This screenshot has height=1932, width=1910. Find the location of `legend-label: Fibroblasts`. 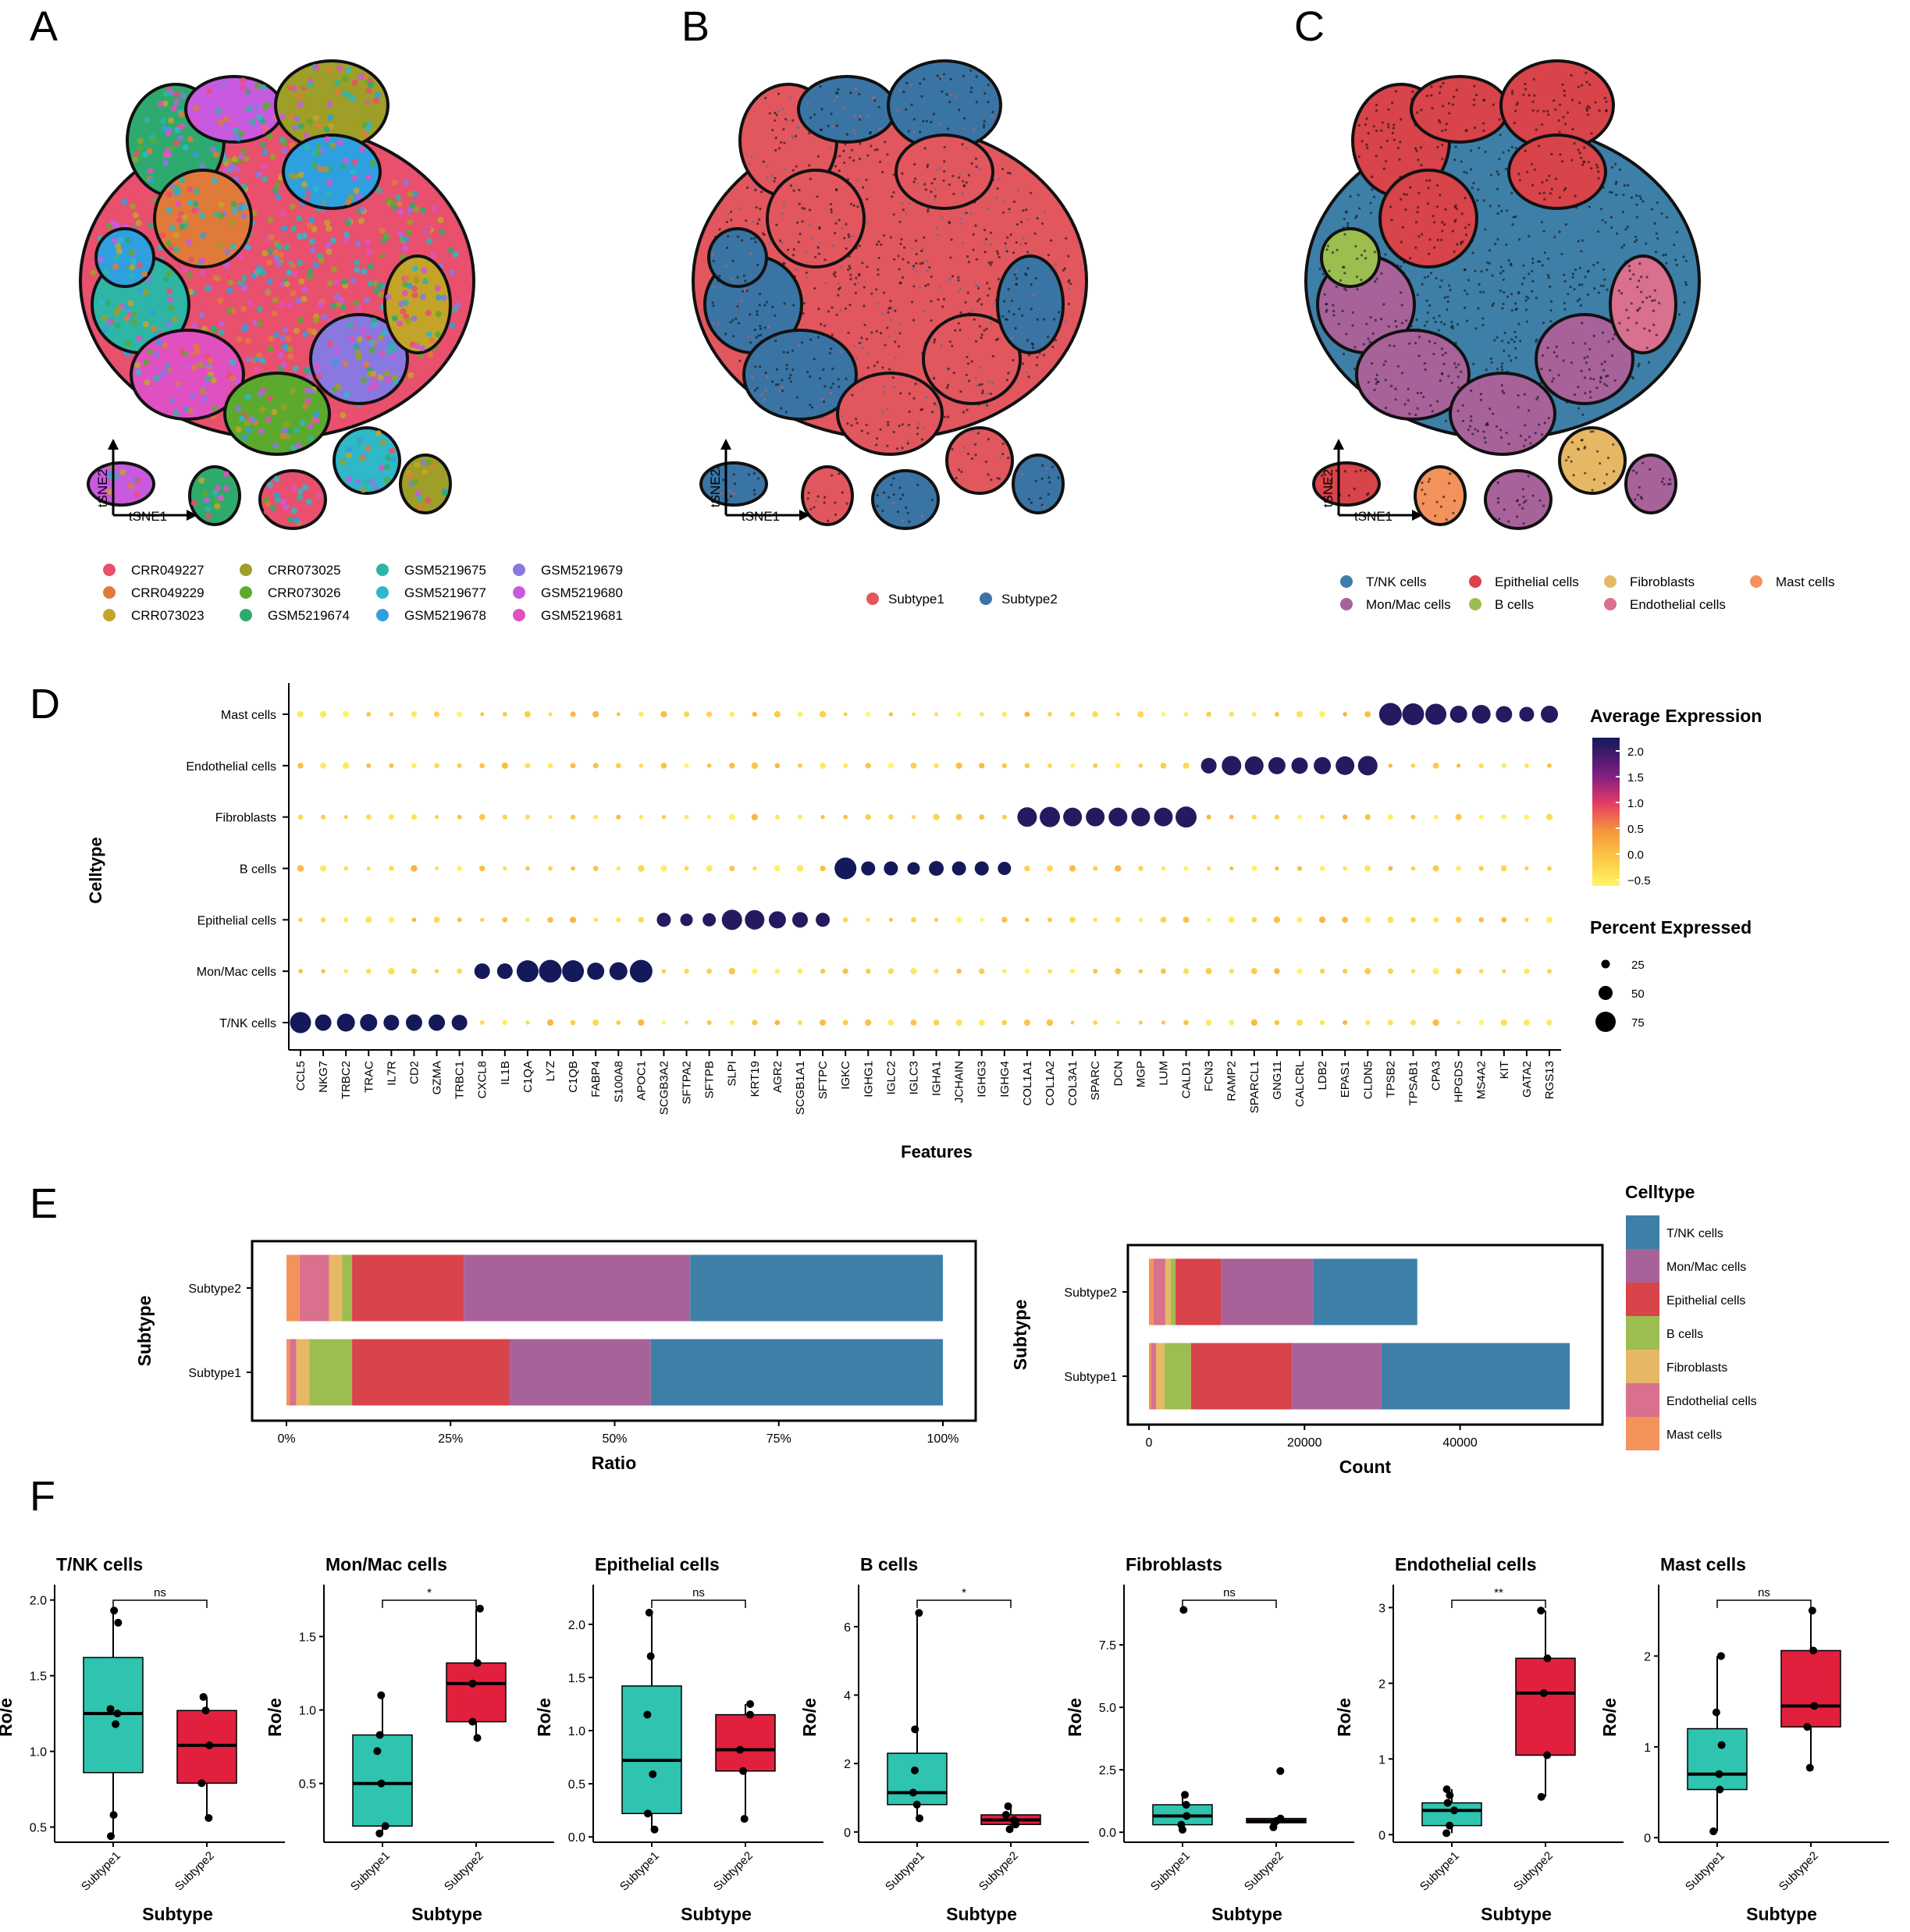

legend-label: Fibroblasts is located at coordinates (1662, 582).